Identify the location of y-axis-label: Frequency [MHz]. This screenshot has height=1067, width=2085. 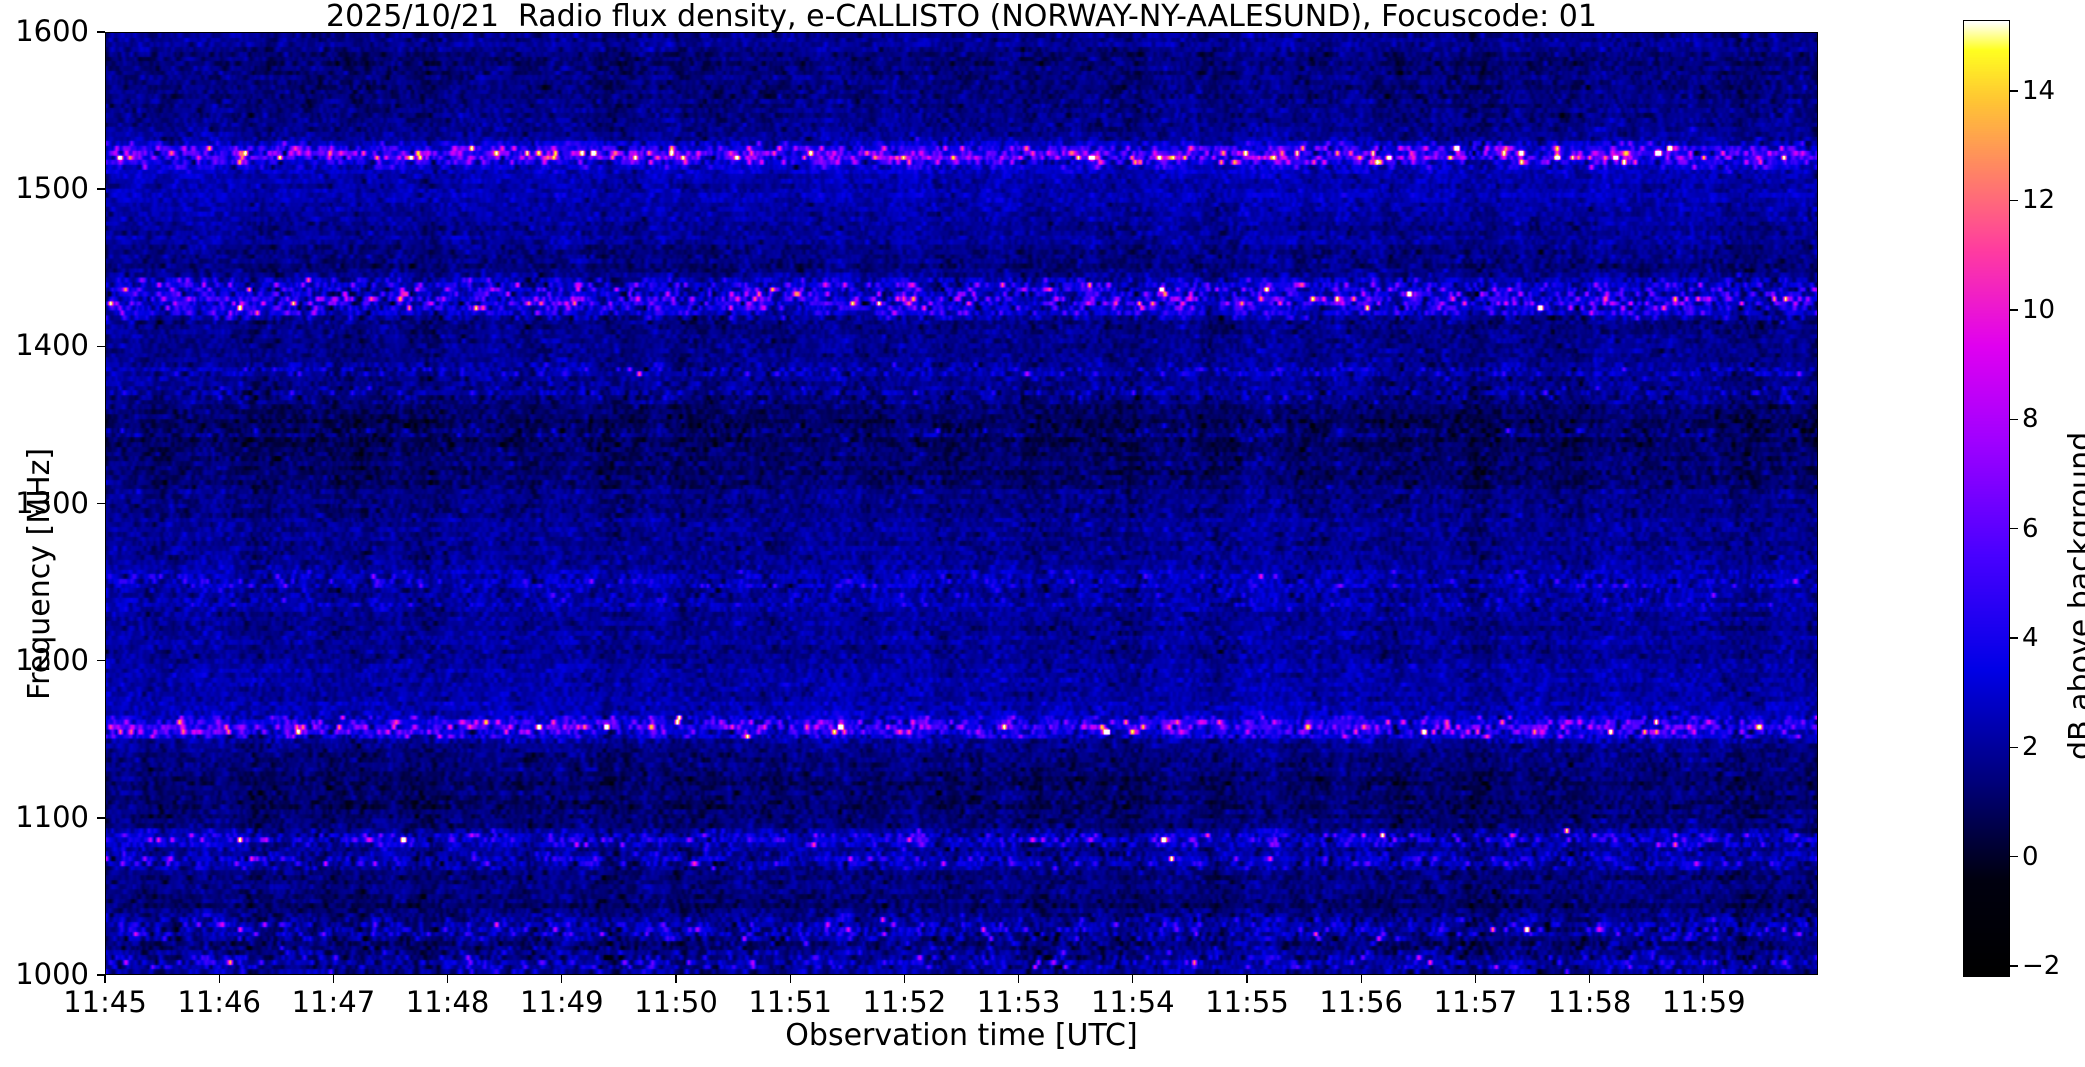
(39, 573).